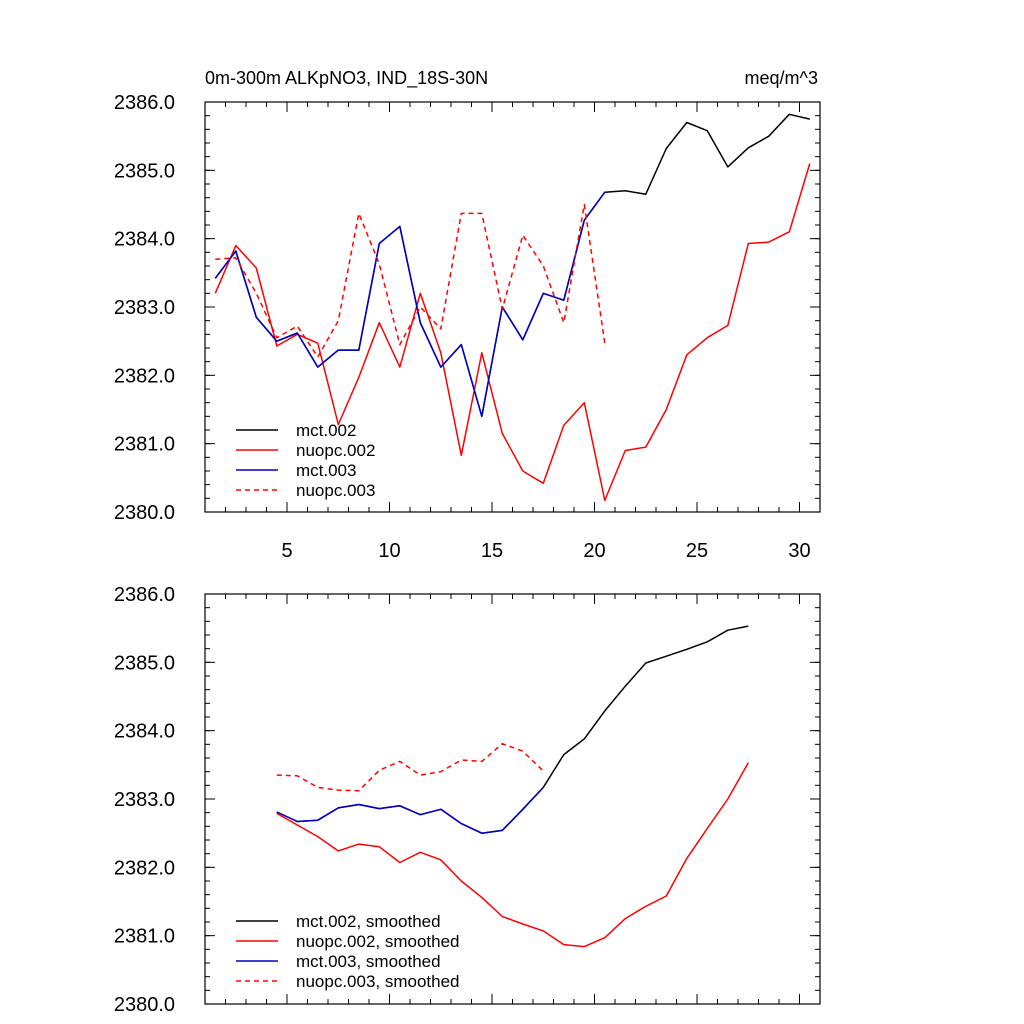 This screenshot has height=1024, width=1024. Describe the element at coordinates (781, 78) in the screenshot. I see `chart-units: meq/m^3` at that location.